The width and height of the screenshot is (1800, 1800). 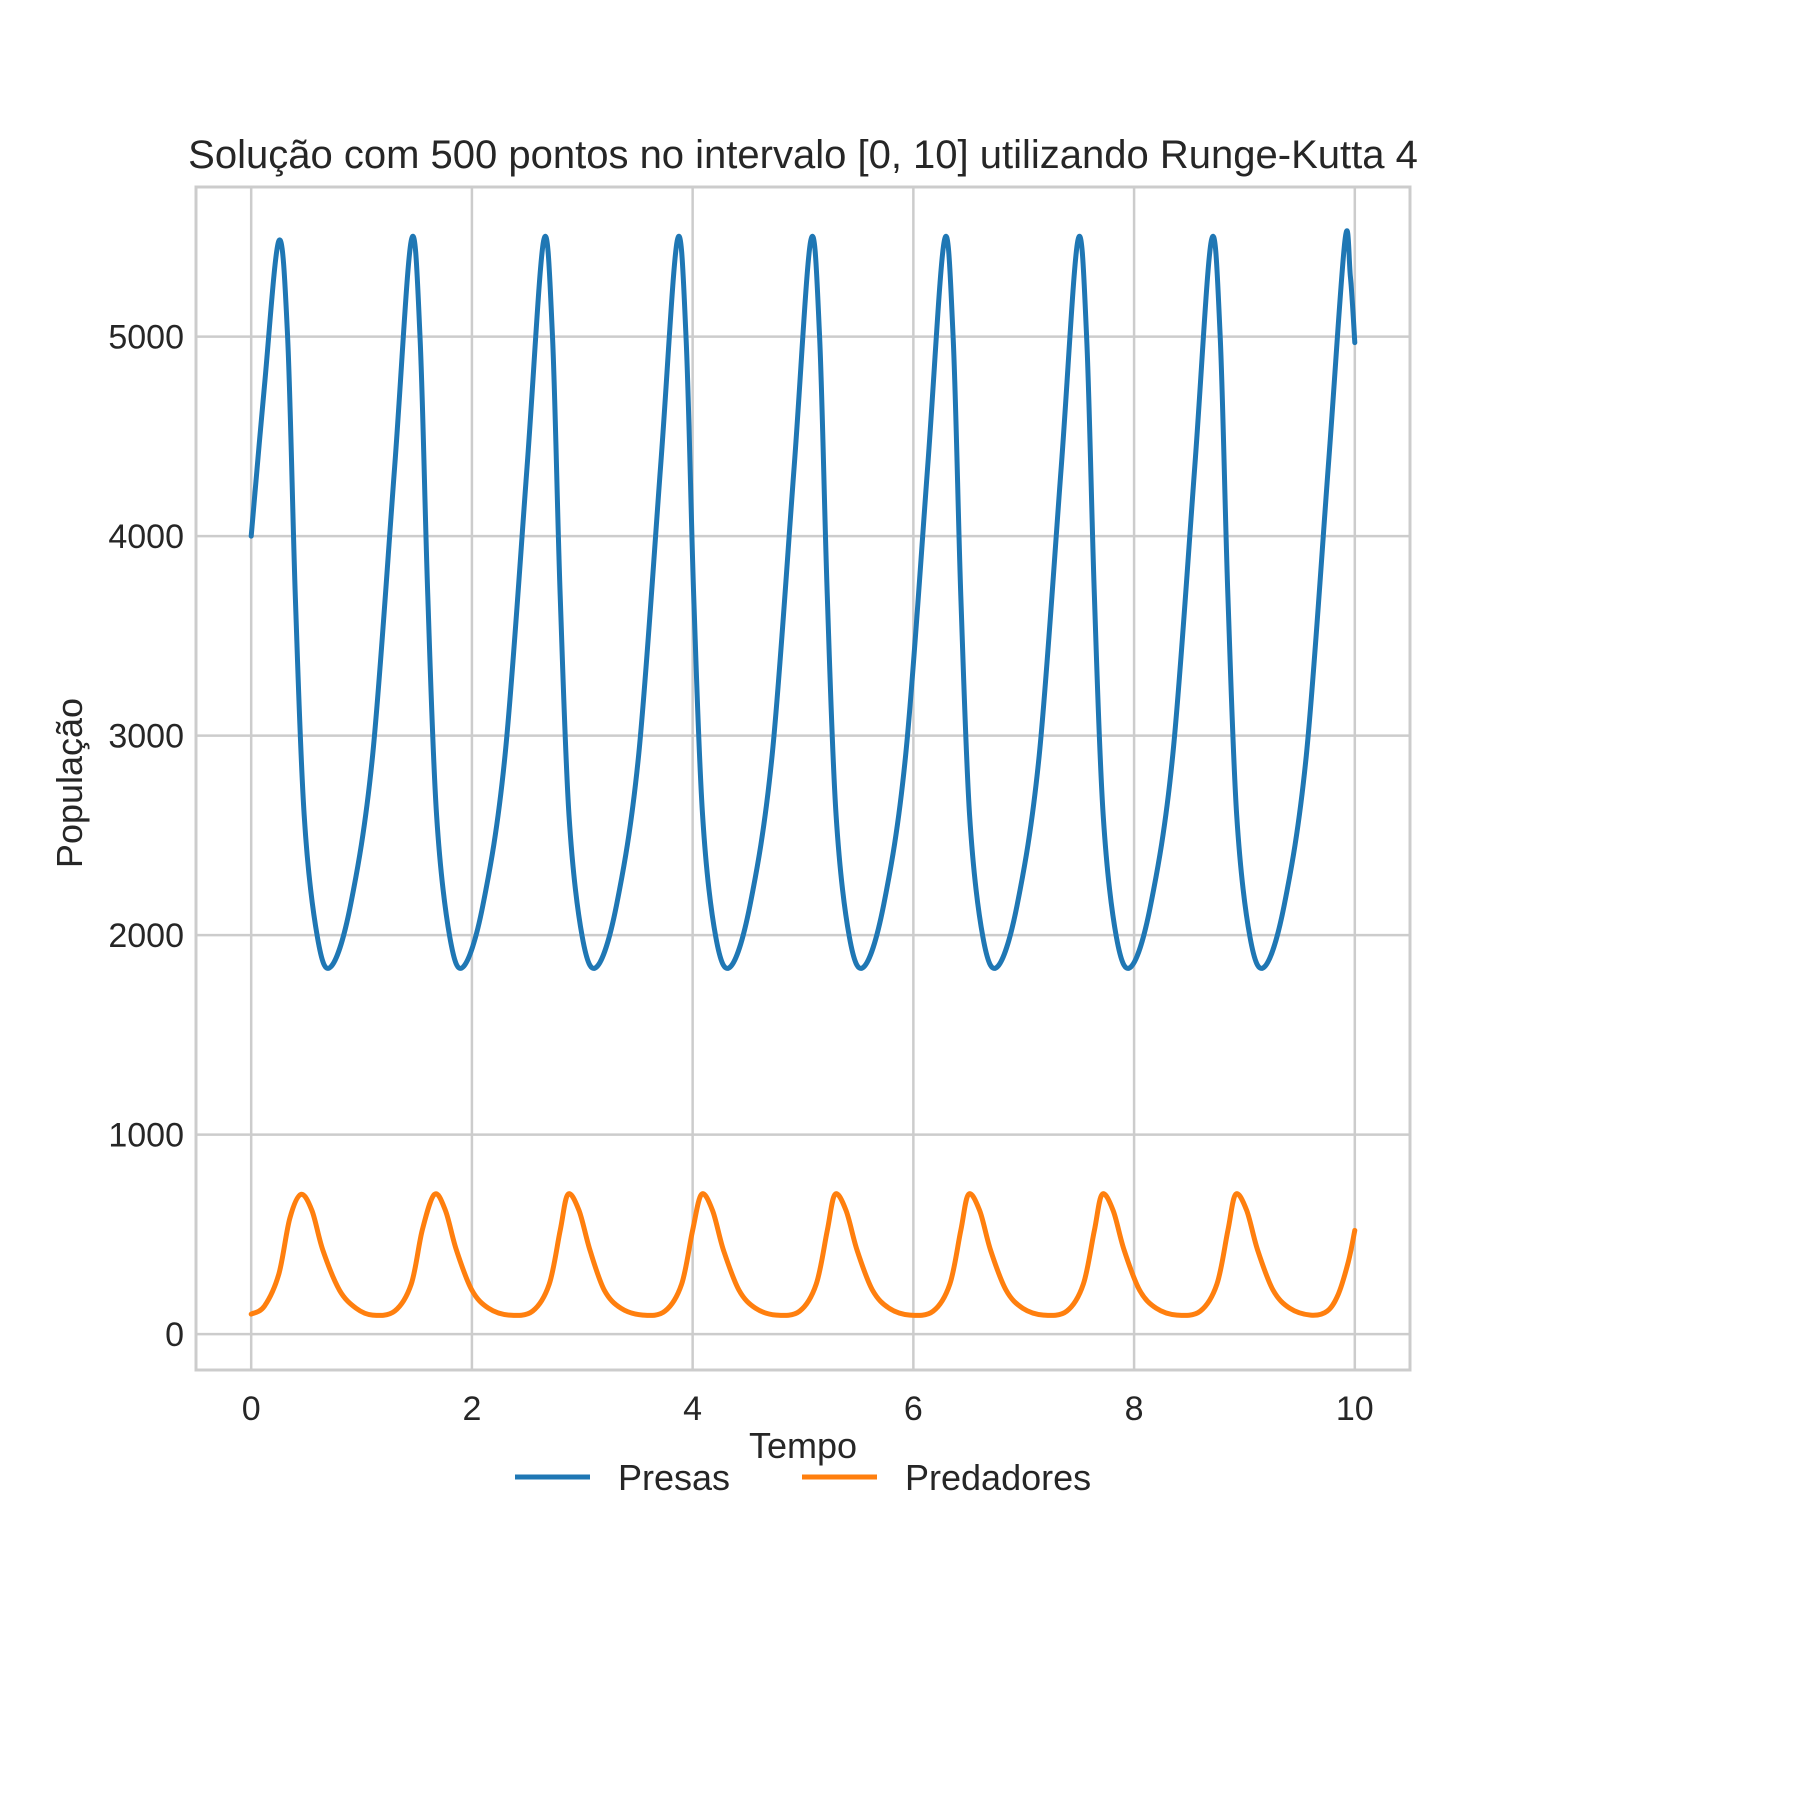 I want to click on legend-label-presas: Presas, so click(x=674, y=1477).